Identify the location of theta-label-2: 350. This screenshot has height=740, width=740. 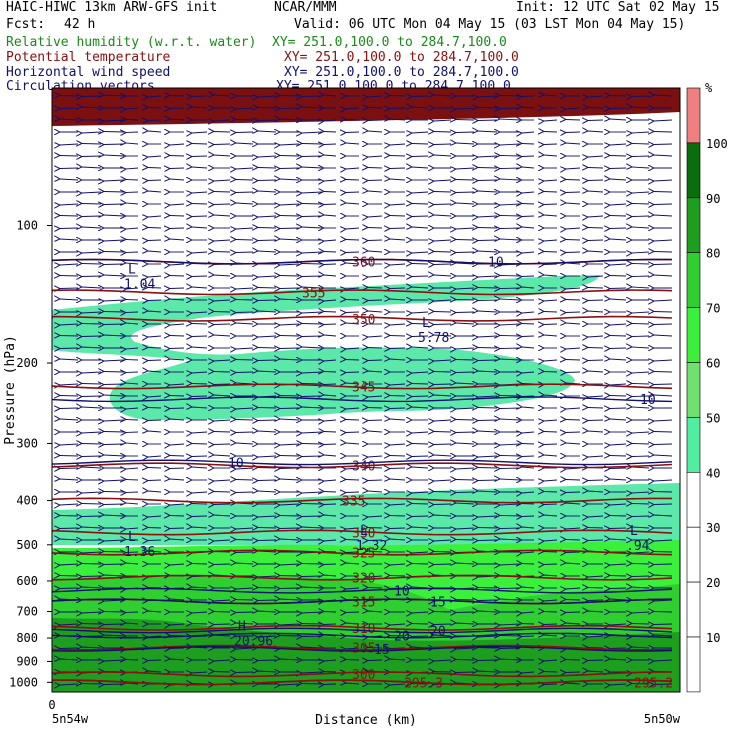
(363, 320).